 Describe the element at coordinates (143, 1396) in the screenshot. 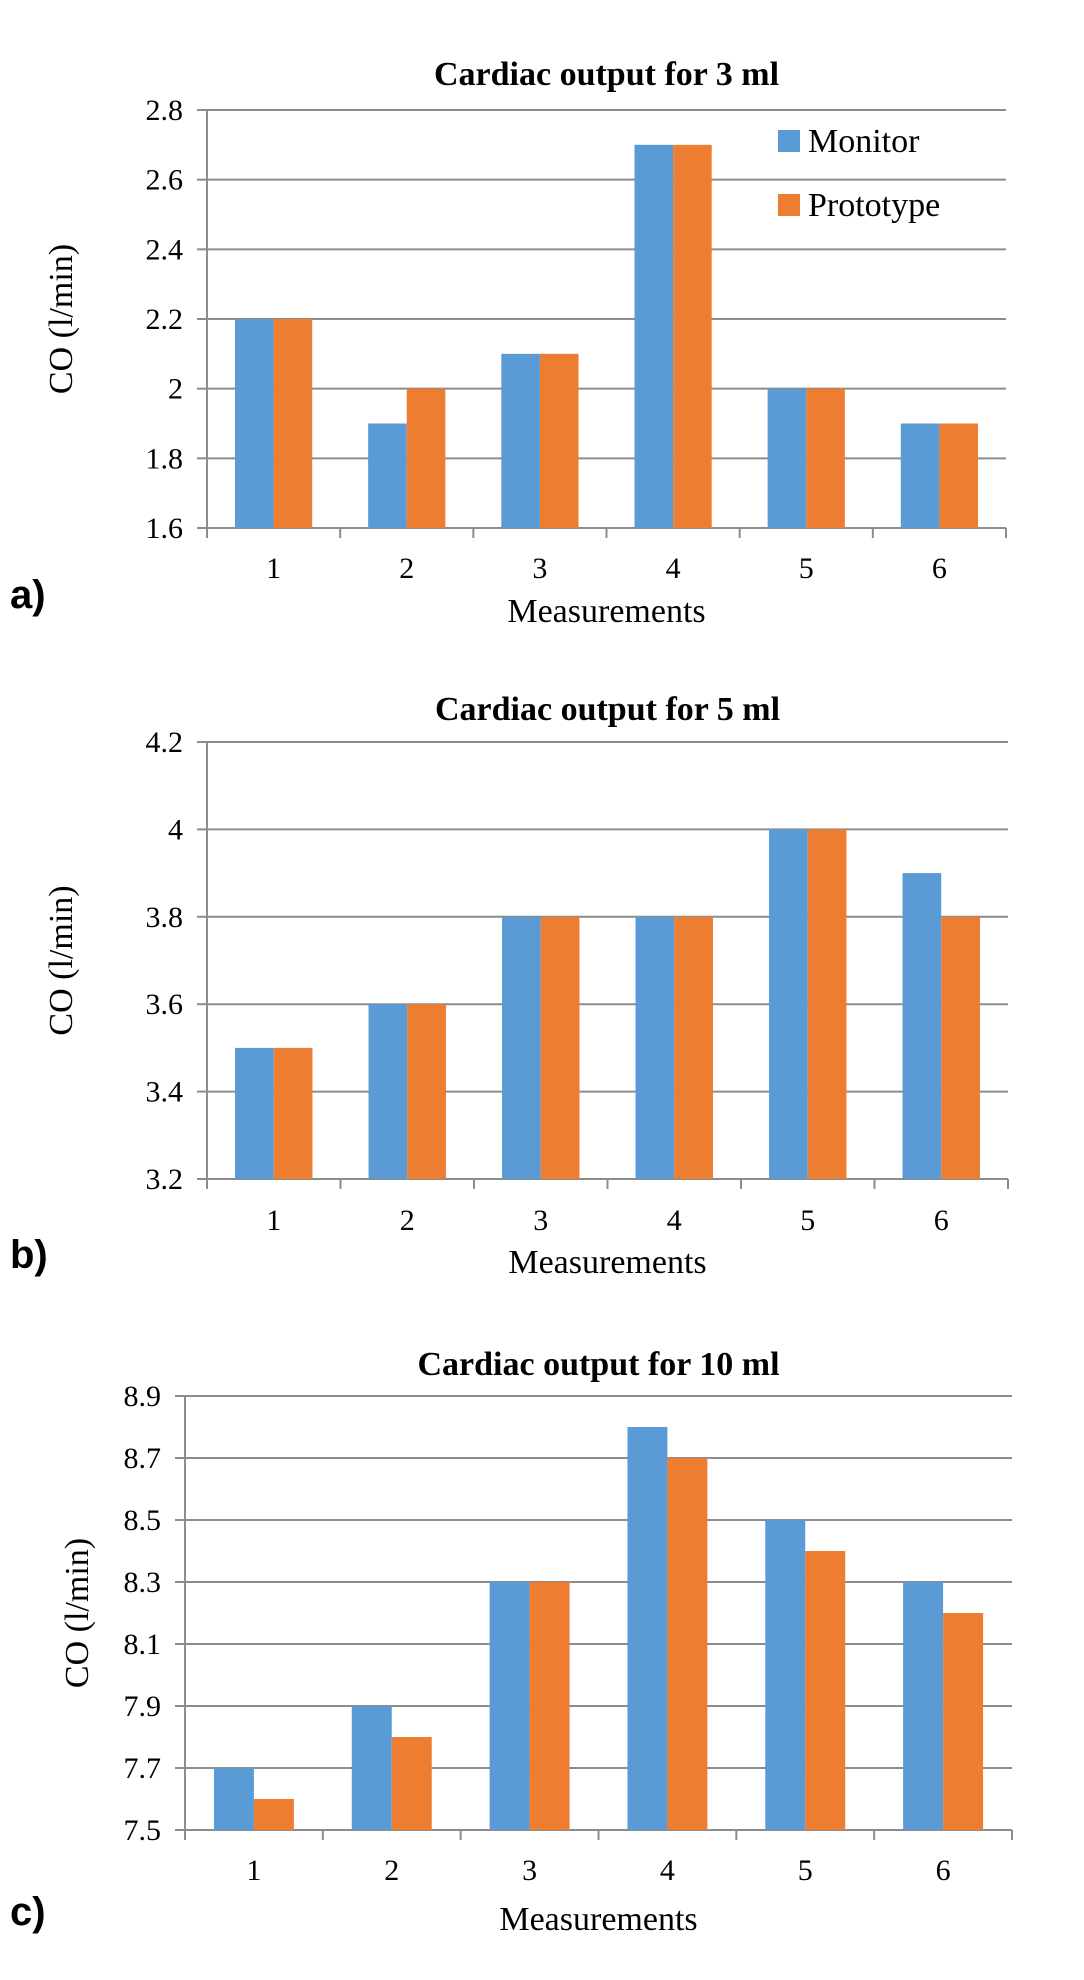

I see `y-tick-label: 8.9` at that location.